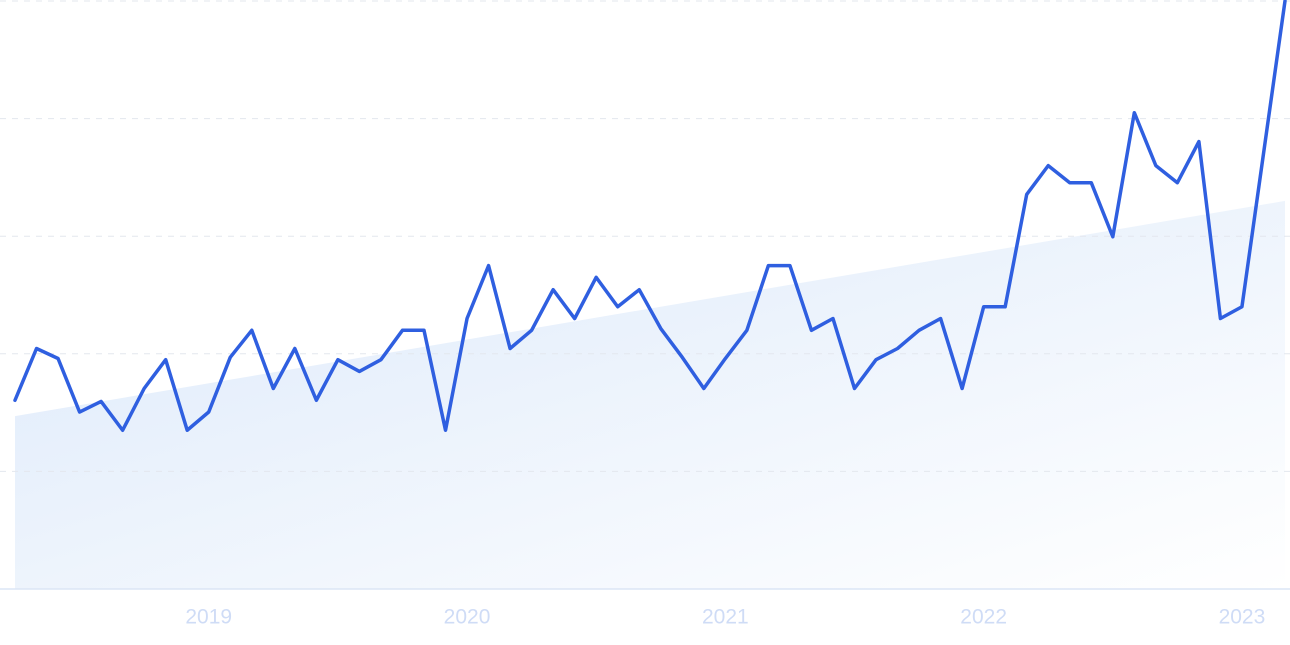  Describe the element at coordinates (208, 617) in the screenshot. I see `x-tick-label: 2019` at that location.